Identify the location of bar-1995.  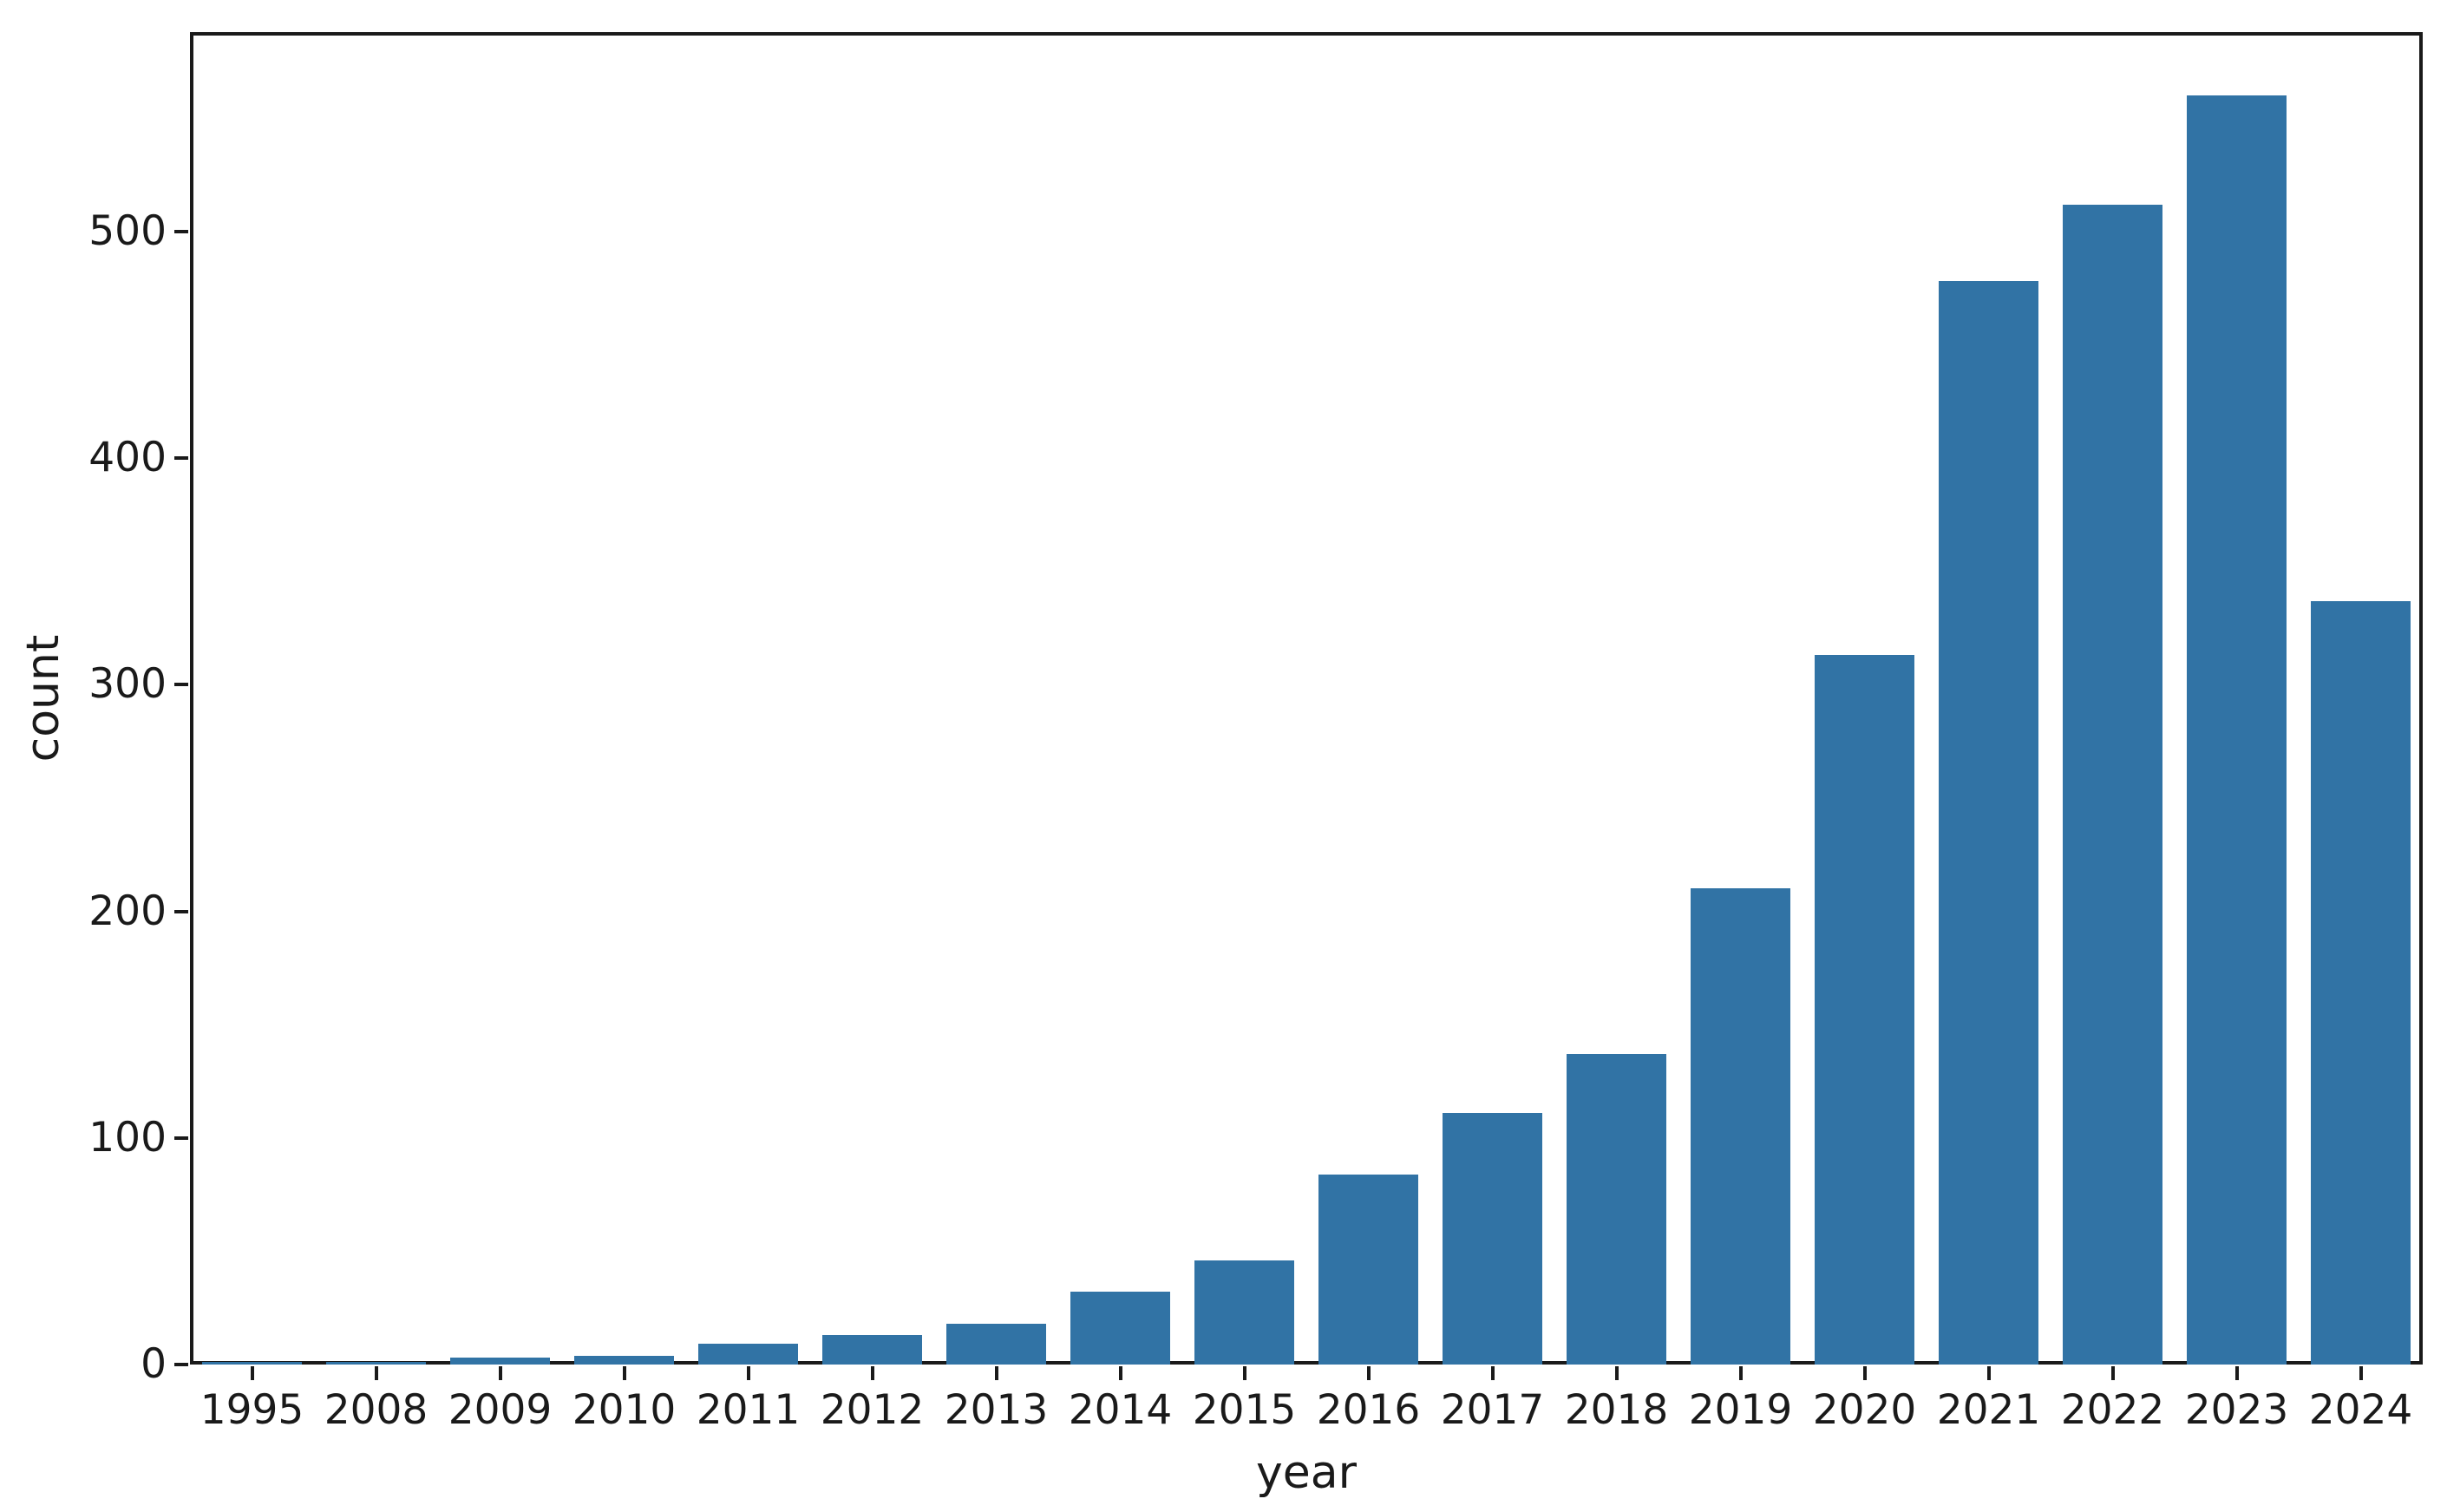
(252, 1363).